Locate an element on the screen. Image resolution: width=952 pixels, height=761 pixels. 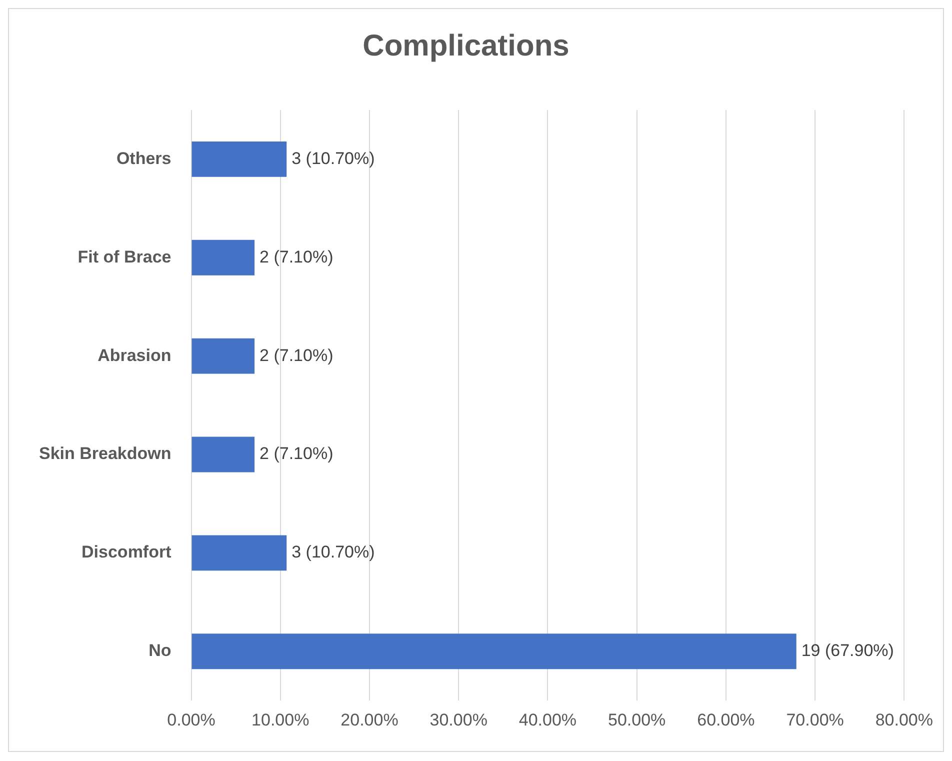
x-tick-label: 40.00% is located at coordinates (547, 720).